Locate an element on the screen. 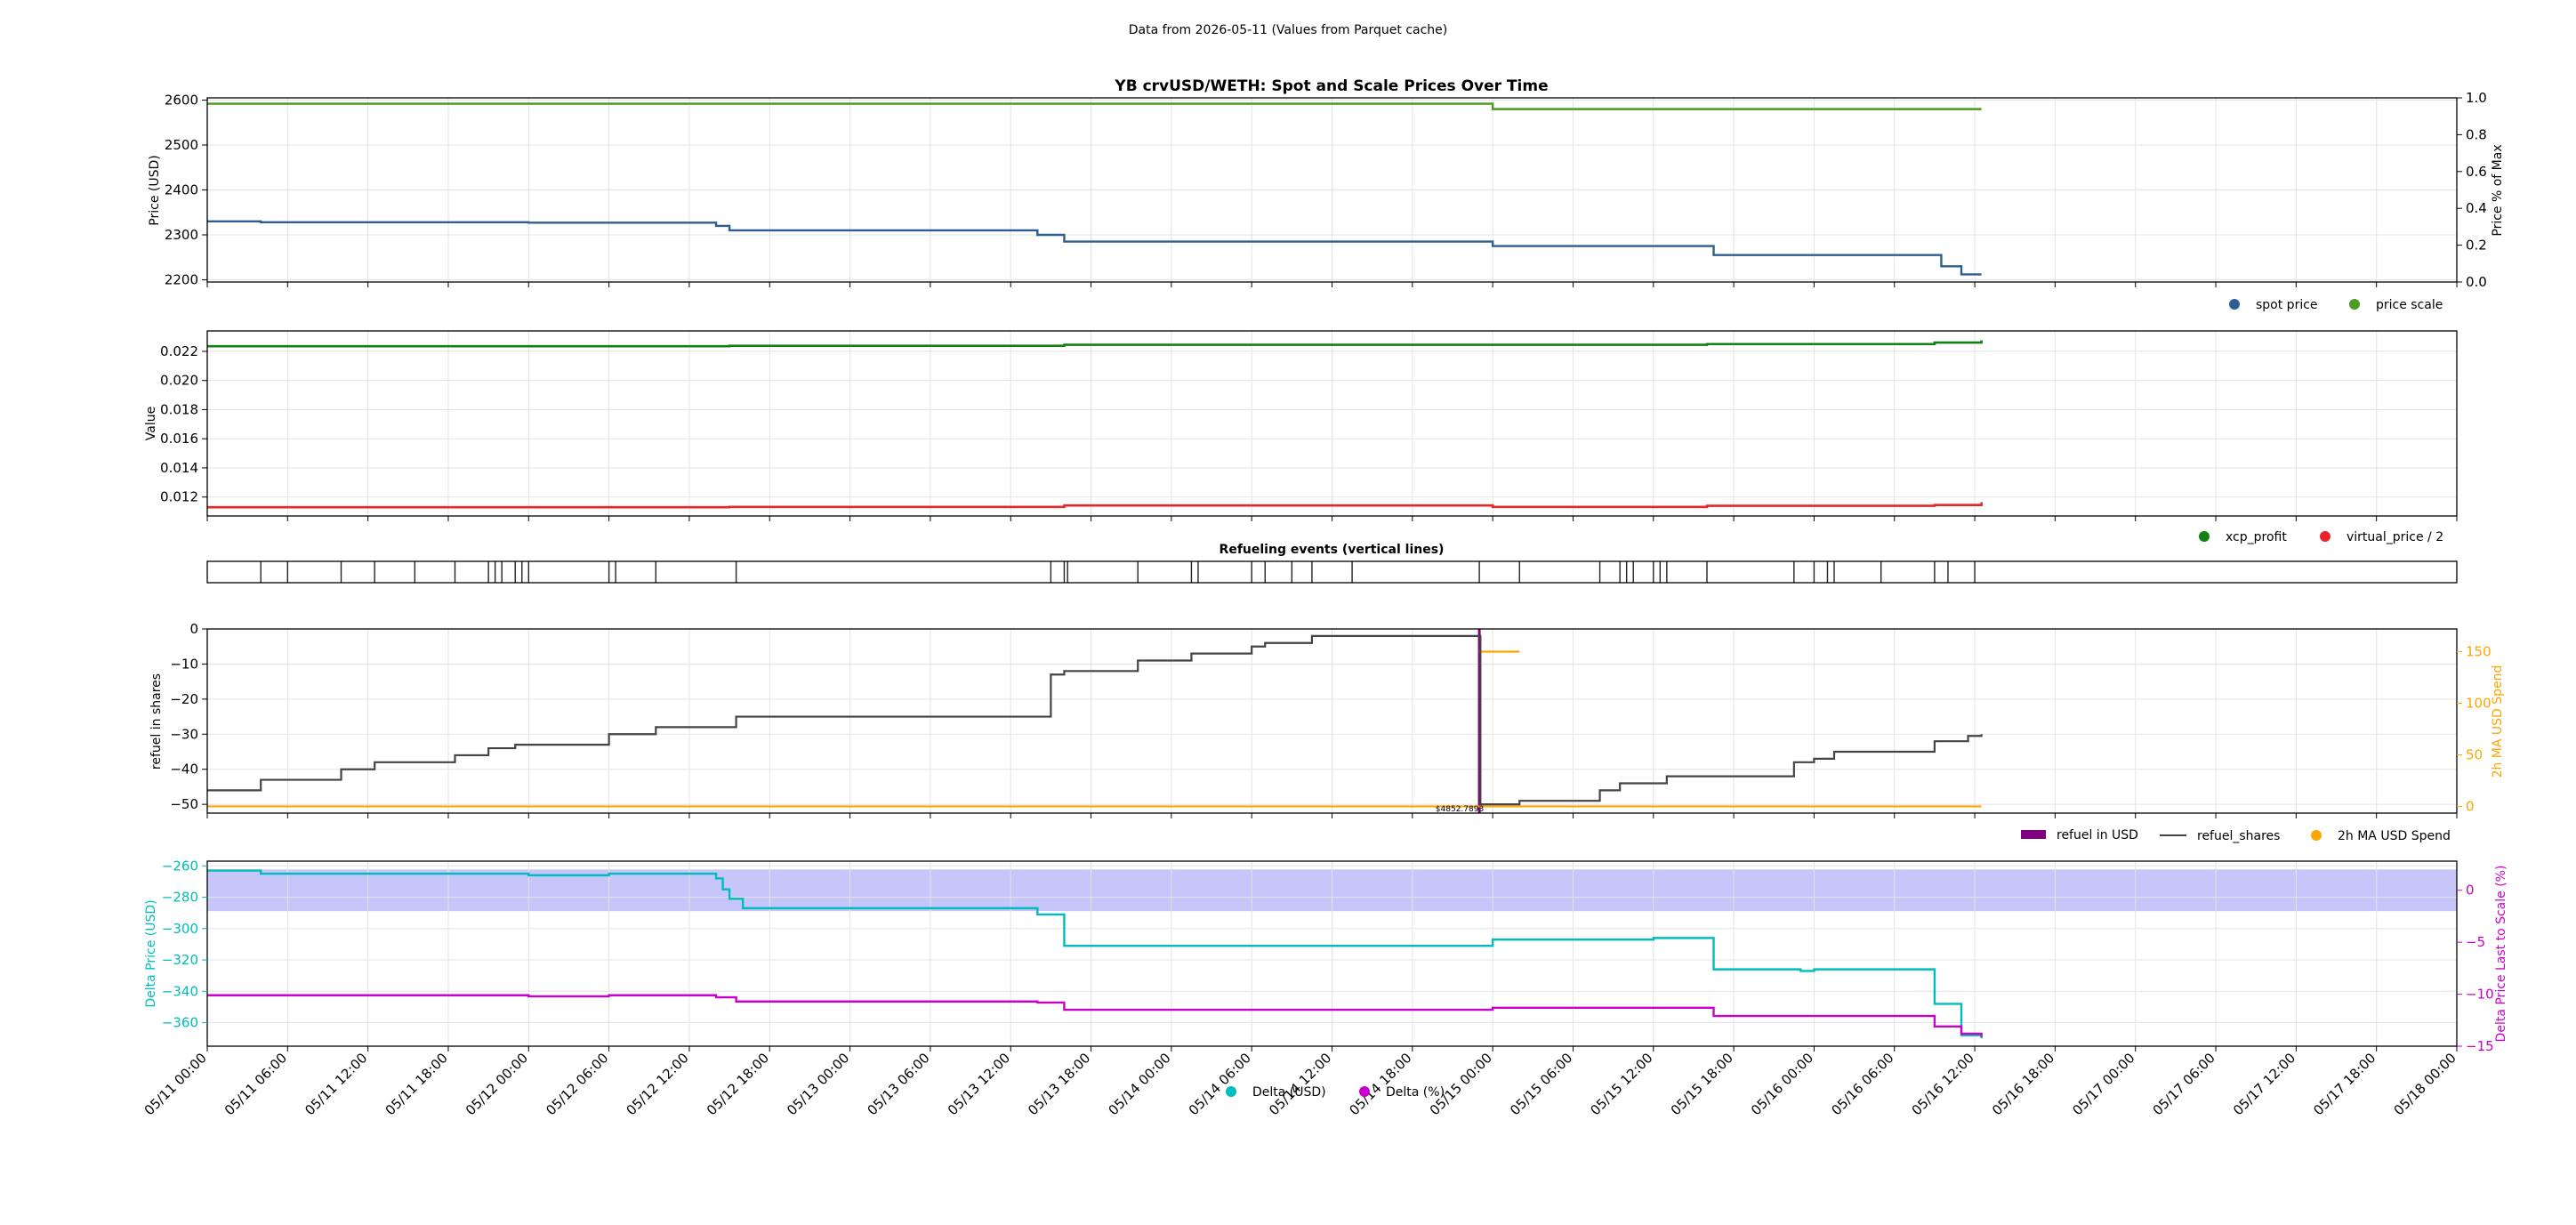 Image resolution: width=2576 pixels, height=1225 pixels. legend-marker-spot-price is located at coordinates (2234, 304).